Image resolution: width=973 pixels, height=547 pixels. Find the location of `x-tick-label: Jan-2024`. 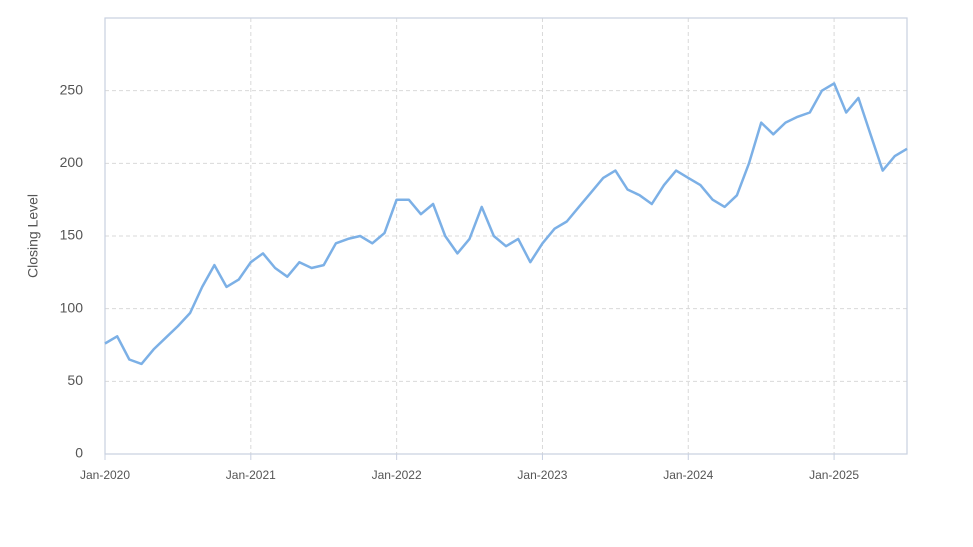

x-tick-label: Jan-2024 is located at coordinates (688, 475).